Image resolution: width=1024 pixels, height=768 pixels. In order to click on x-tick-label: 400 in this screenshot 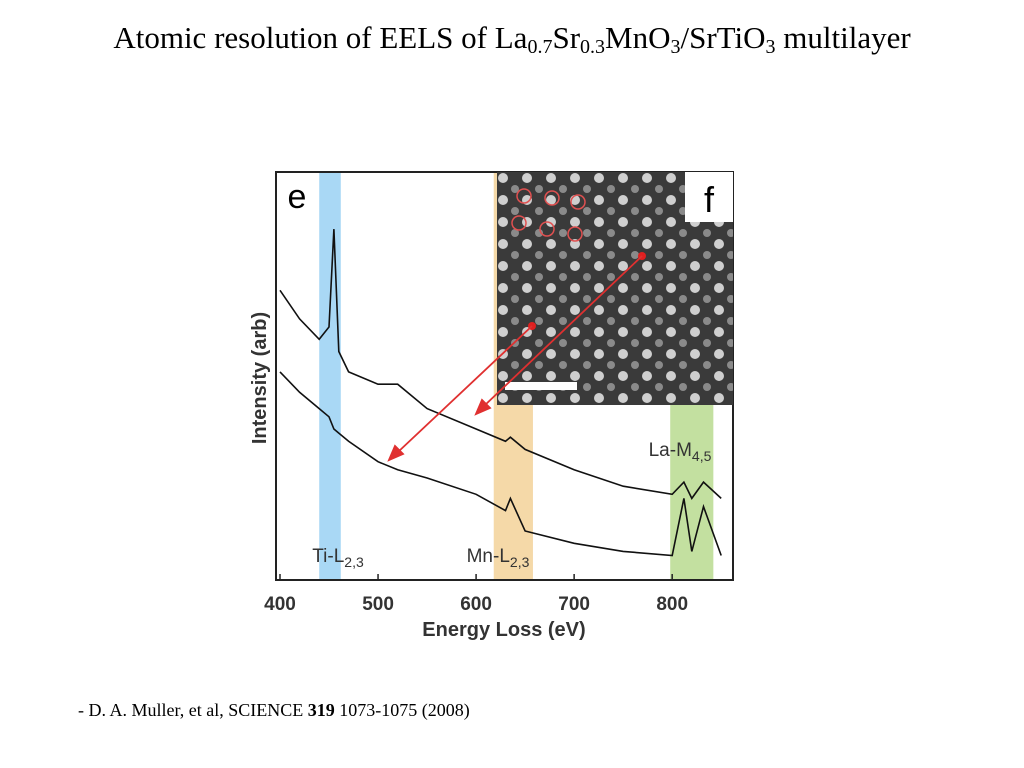, I will do `click(280, 604)`.